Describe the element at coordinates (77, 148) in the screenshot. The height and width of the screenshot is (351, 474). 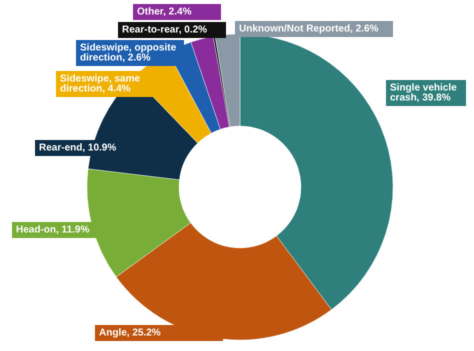
I see `slice-label: Rear-end, 10.9%` at that location.